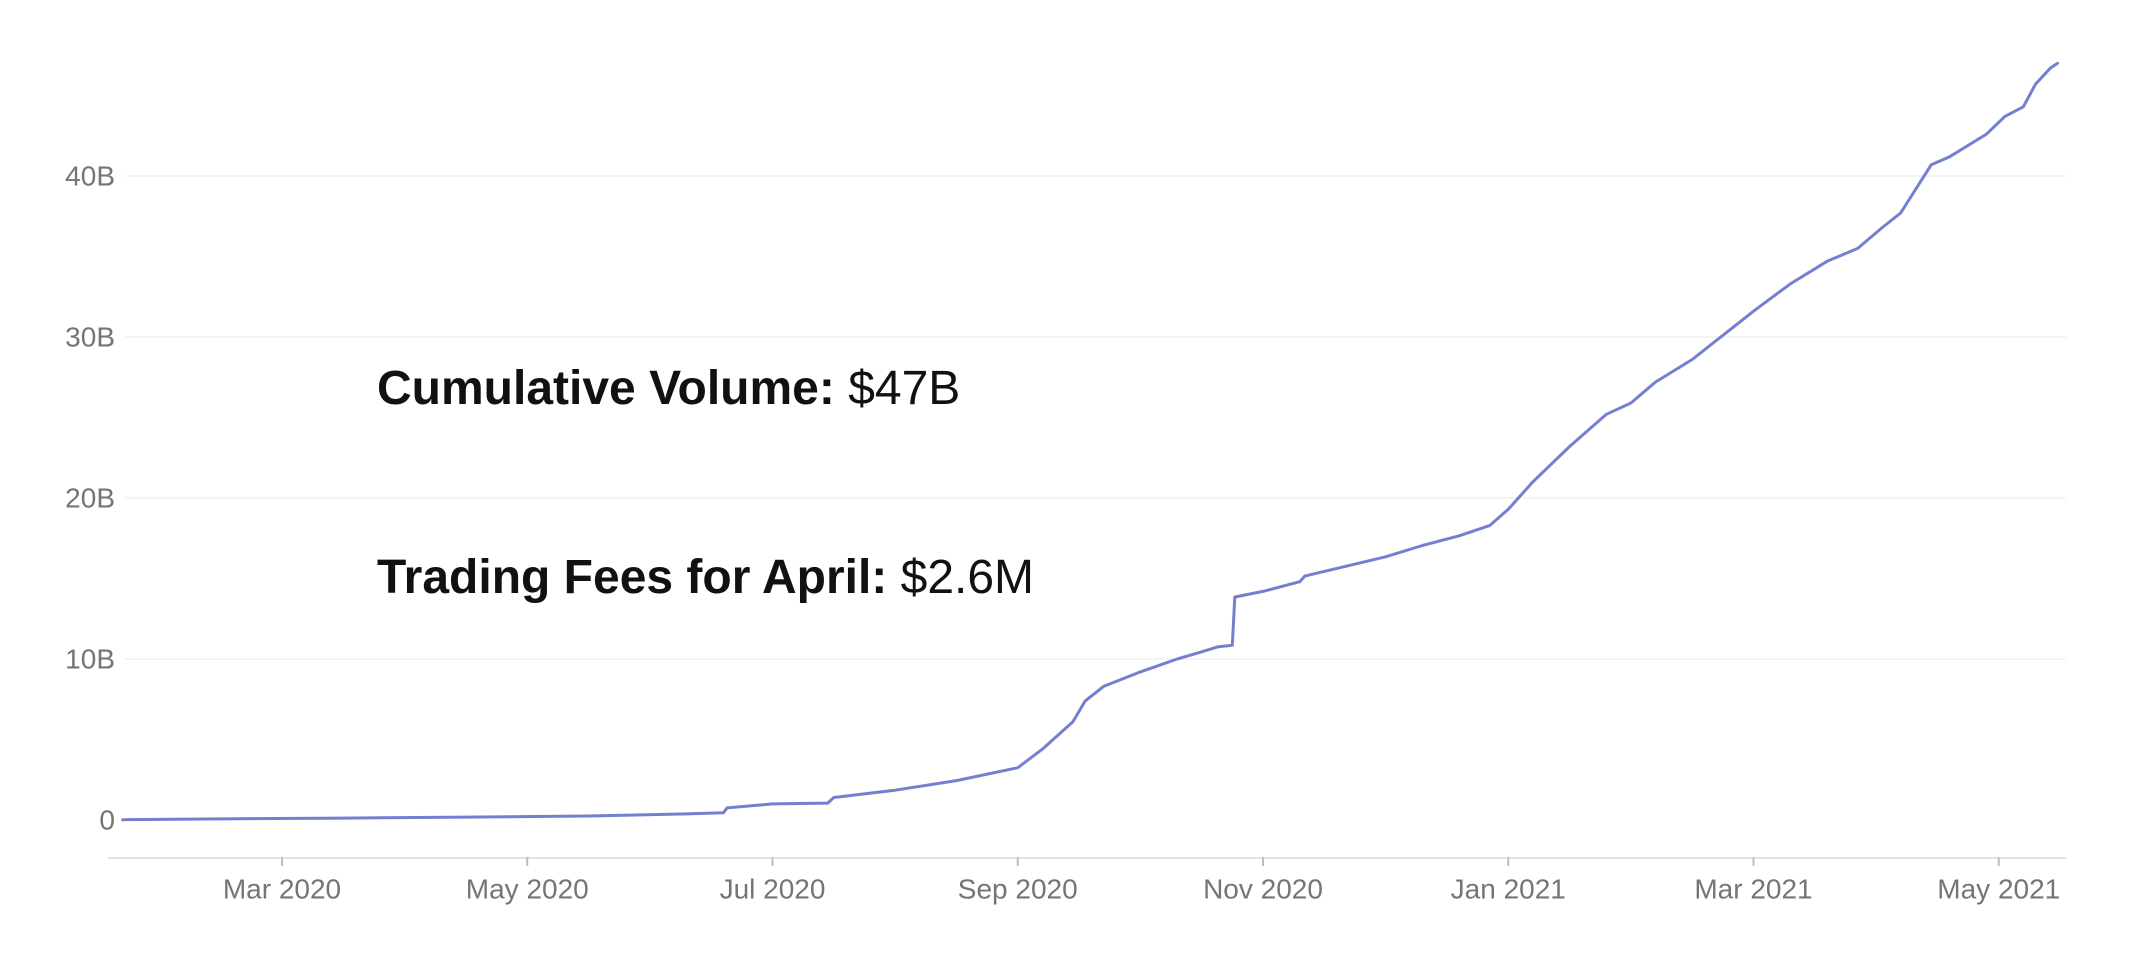  Describe the element at coordinates (282, 889) in the screenshot. I see `x-axis-tick-label: Mar 2020` at that location.